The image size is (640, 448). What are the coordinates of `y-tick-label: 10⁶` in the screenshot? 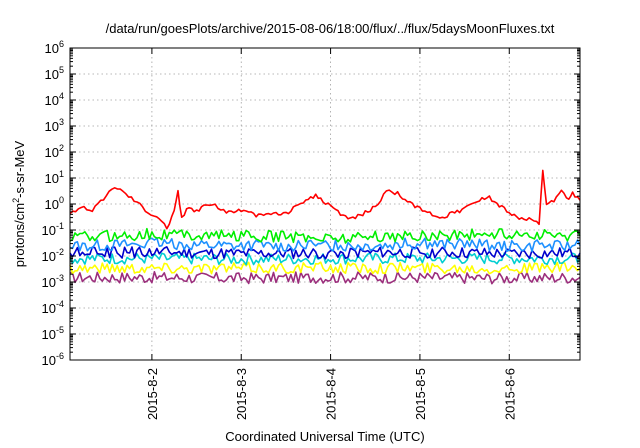 It's located at (54, 47).